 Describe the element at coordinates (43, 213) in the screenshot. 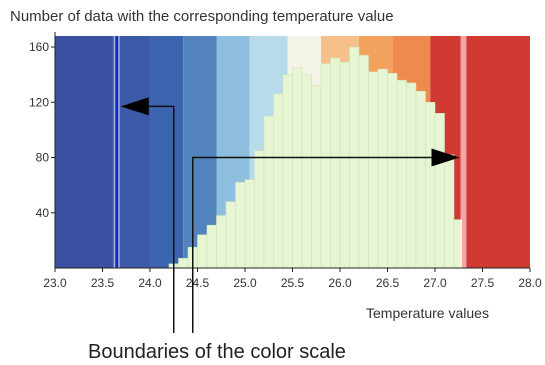

I see `y-tick-label: 40` at that location.